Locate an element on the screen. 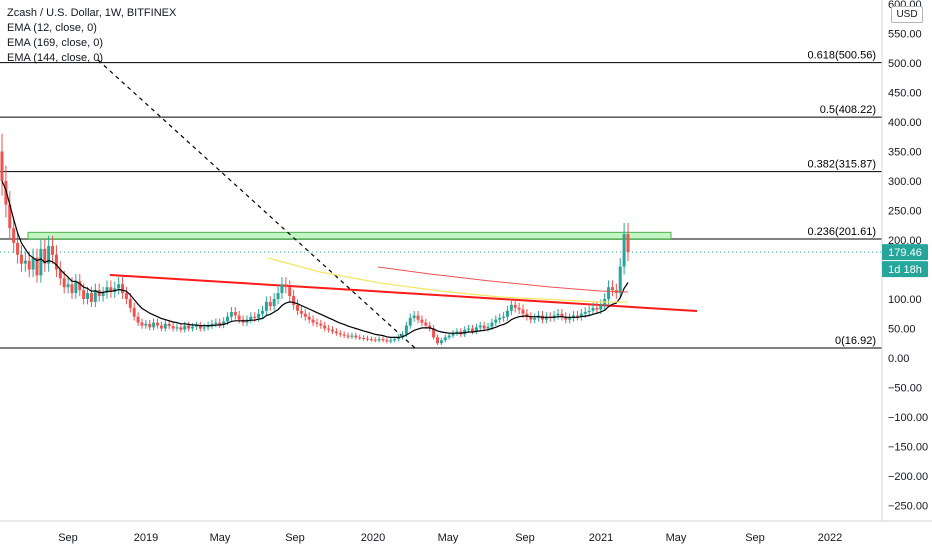 This screenshot has width=932, height=550. y-tick-label: 250.00 is located at coordinates (905, 212).